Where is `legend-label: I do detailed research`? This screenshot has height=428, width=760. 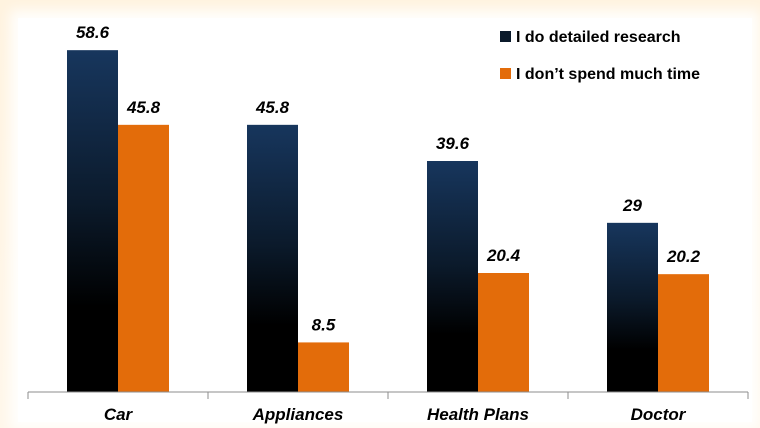
legend-label: I do detailed research is located at coordinates (598, 37).